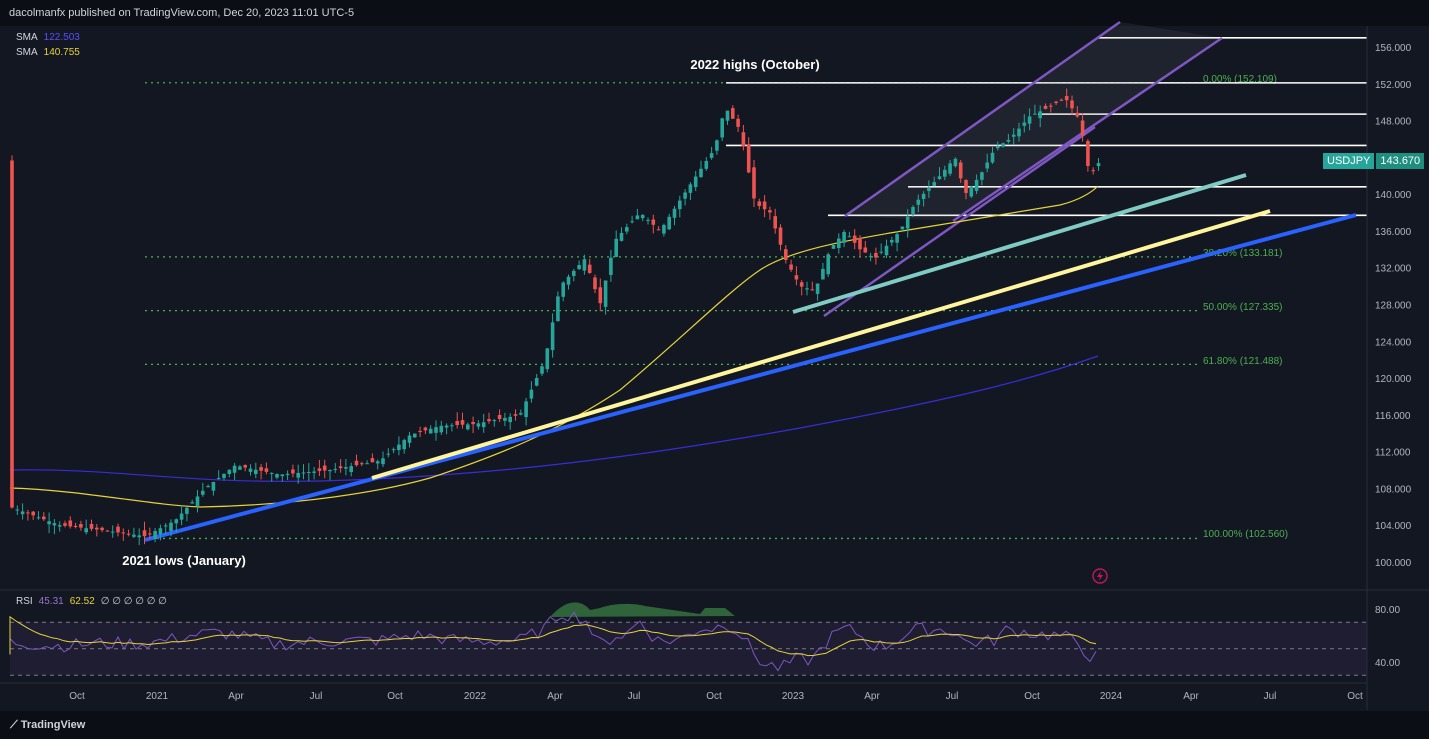 The height and width of the screenshot is (739, 1429). I want to click on trendline-teal, so click(1019, 243).